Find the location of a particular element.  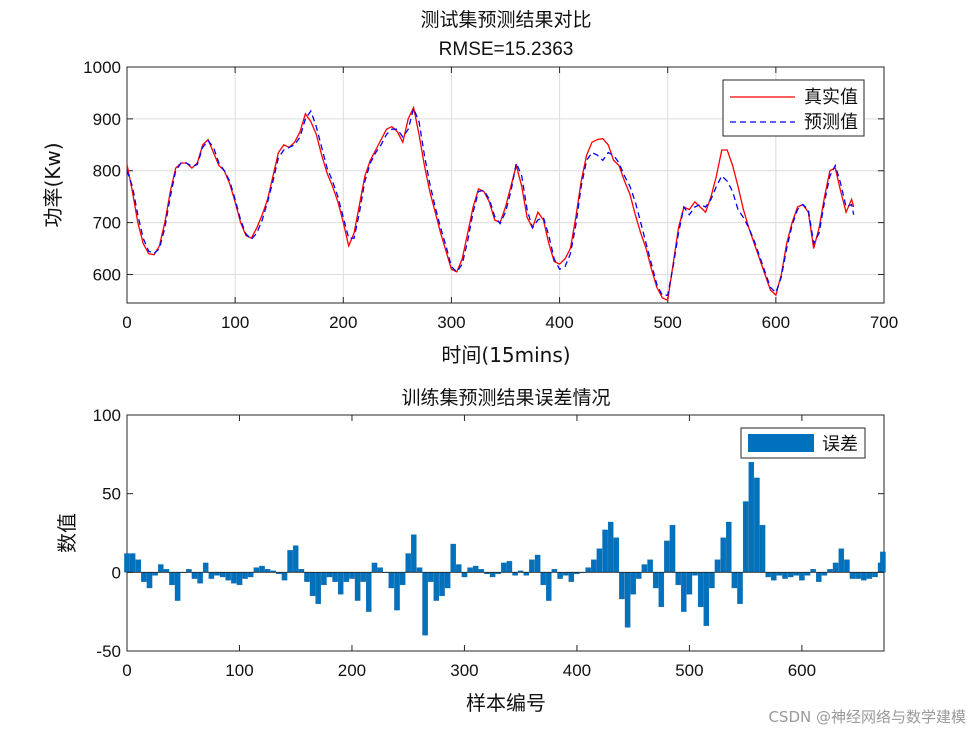

top-y-tick-label: 700 is located at coordinates (107, 223).